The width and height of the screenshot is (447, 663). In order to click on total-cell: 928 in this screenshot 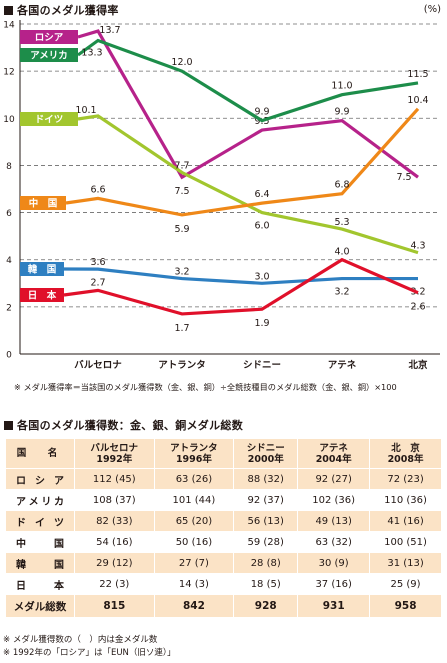, I will do `click(266, 606)`.